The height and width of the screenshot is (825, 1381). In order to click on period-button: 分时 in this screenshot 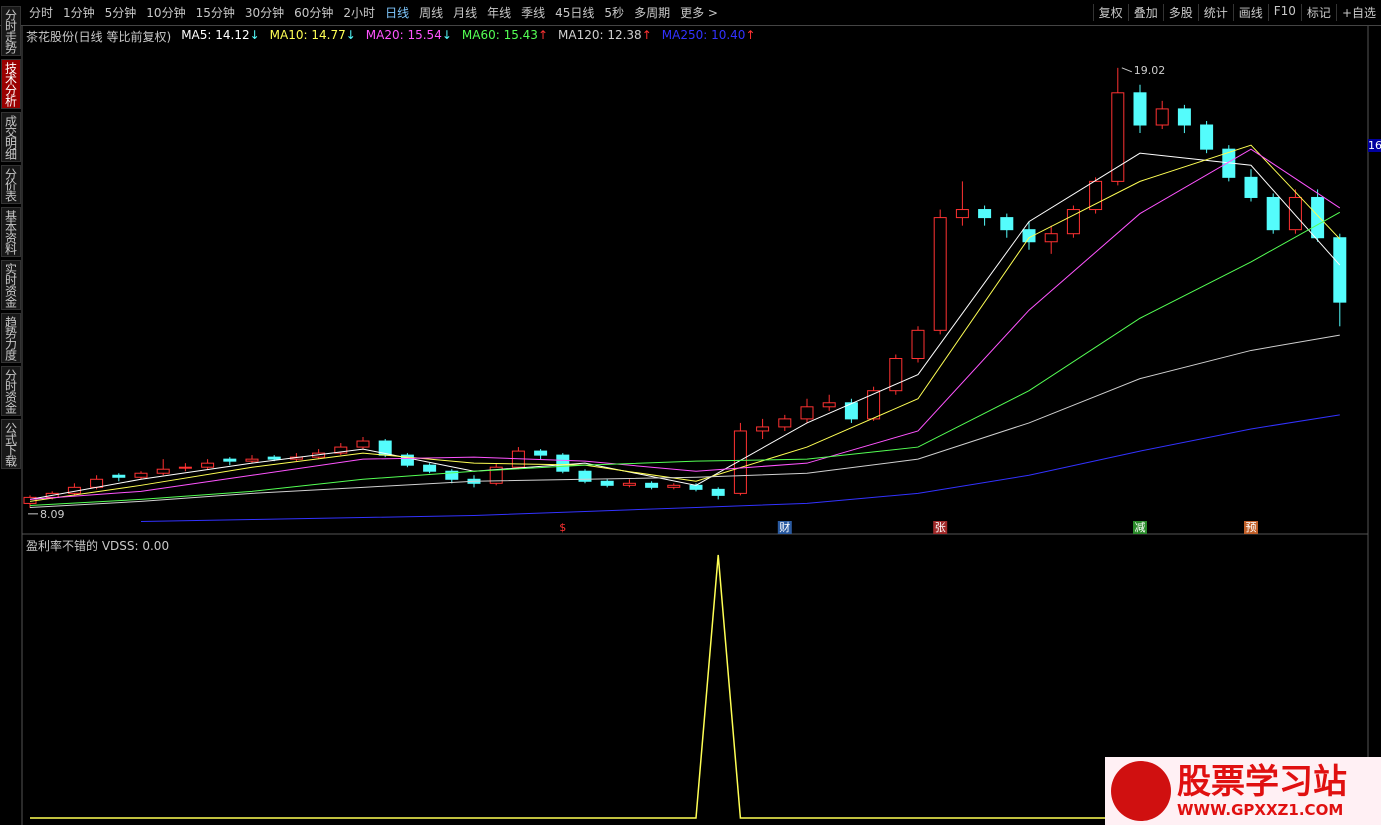, I will do `click(41, 13)`.